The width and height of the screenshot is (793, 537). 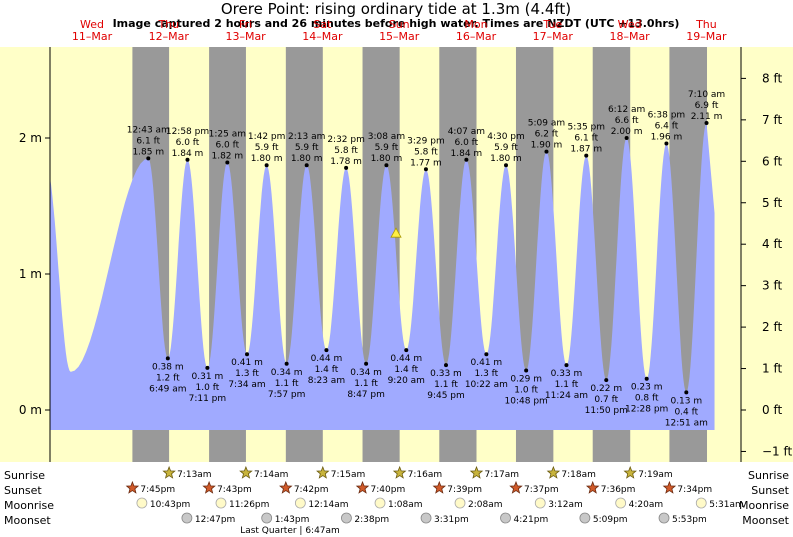 What do you see at coordinates (565, 505) in the screenshot?
I see `moonrise-time: 3:12am` at bounding box center [565, 505].